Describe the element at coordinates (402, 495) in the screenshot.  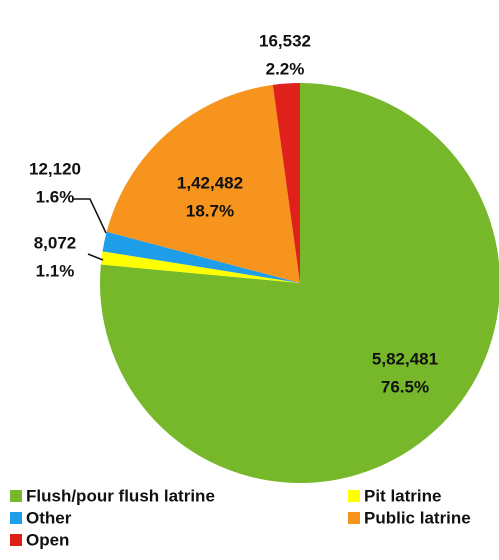
I see `legend-label: Pit latrine` at that location.